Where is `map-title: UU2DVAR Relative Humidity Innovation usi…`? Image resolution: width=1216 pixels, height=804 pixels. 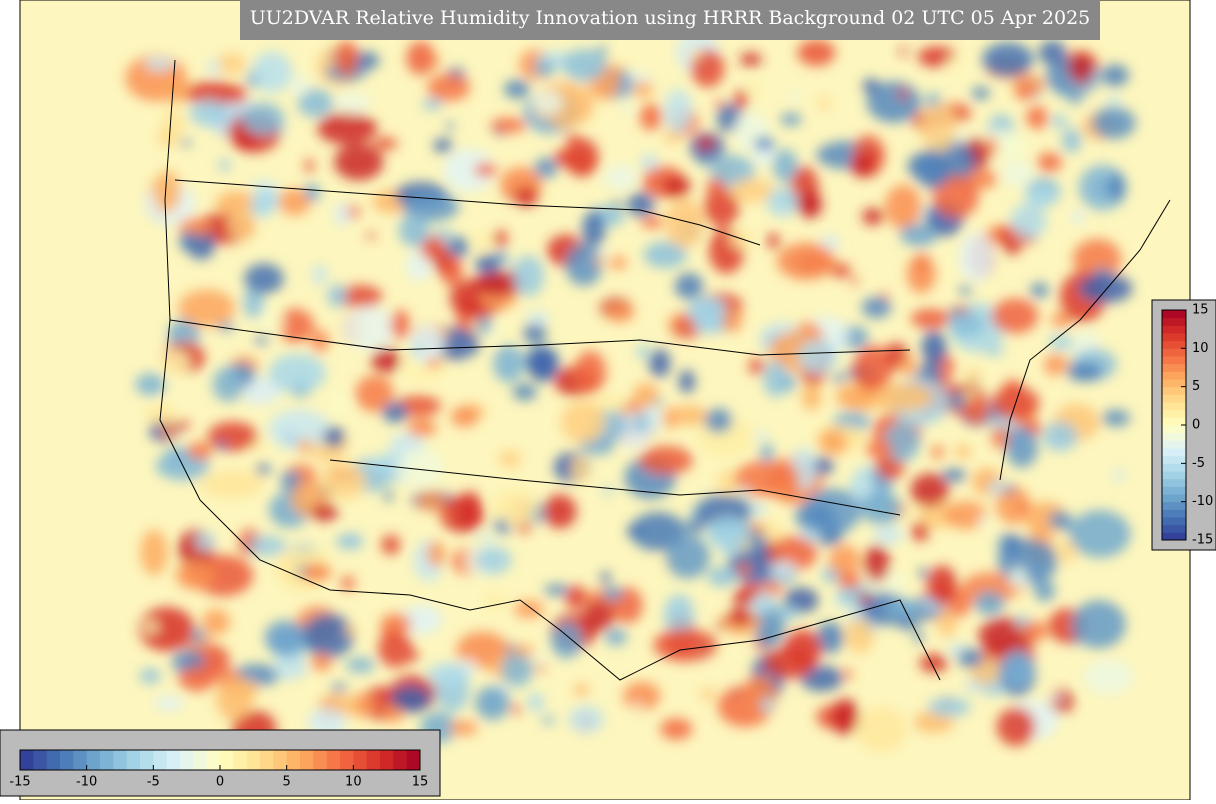
map-title: UU2DVAR Relative Humidity Innovation usi… is located at coordinates (670, 18).